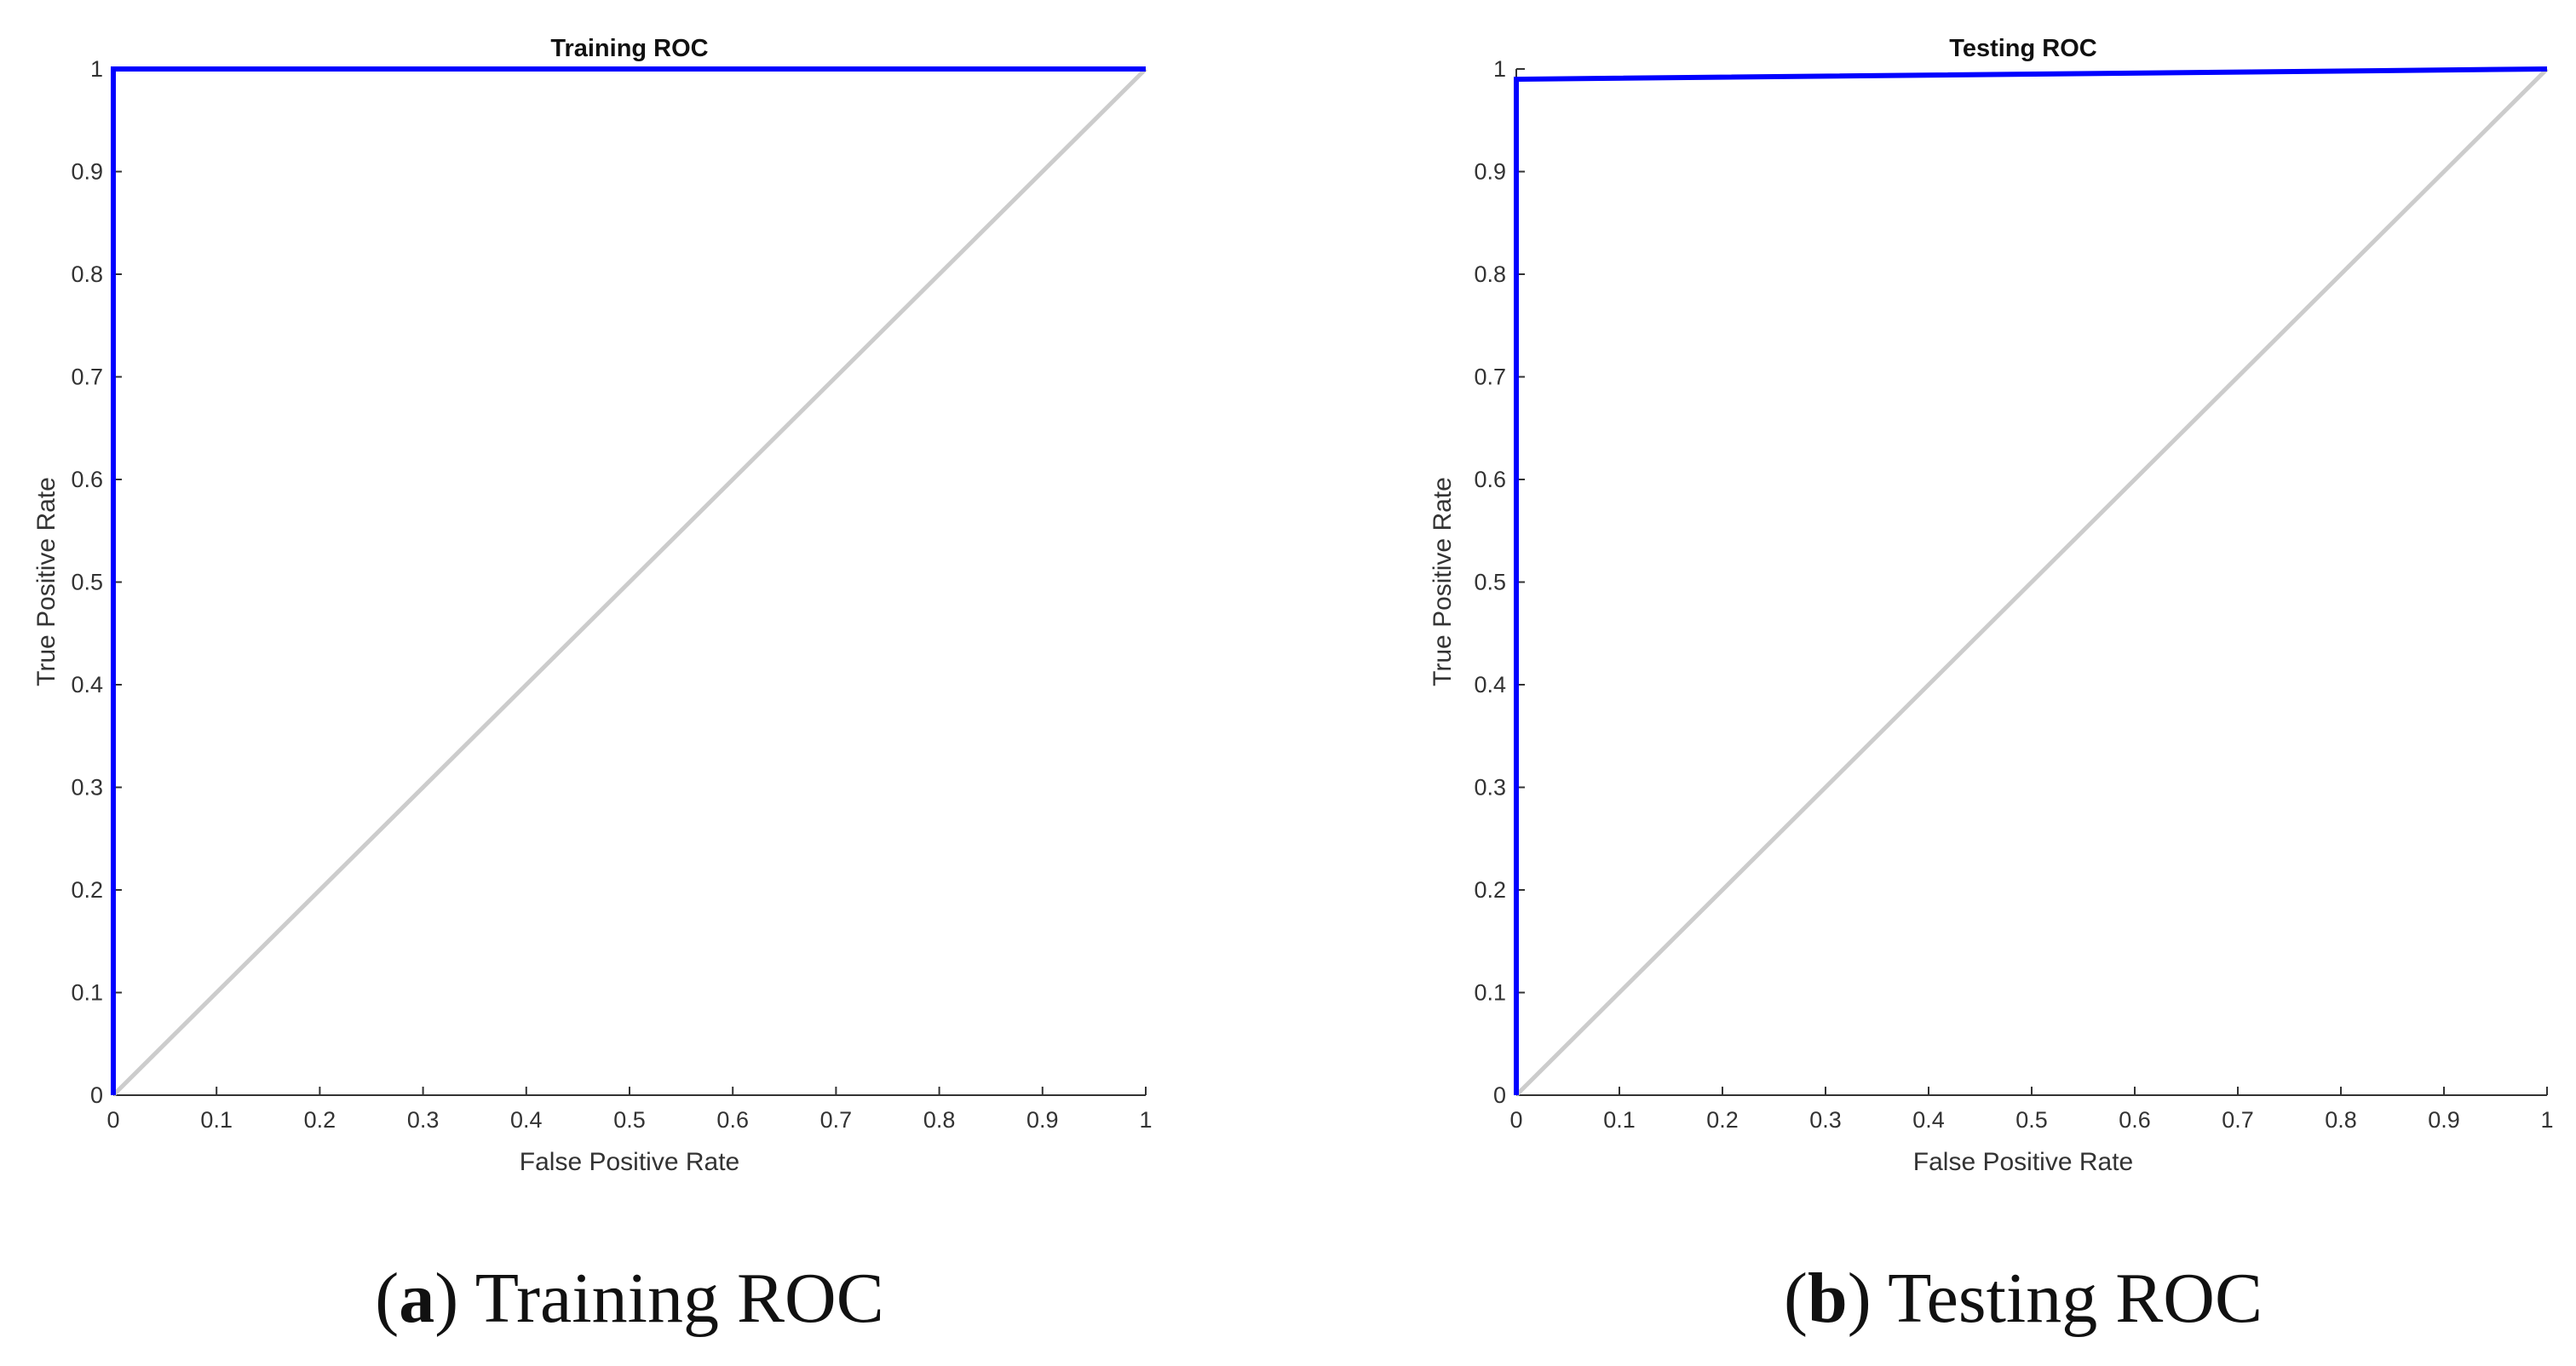  What do you see at coordinates (629, 48) in the screenshot?
I see `plot-title: Training ROC` at bounding box center [629, 48].